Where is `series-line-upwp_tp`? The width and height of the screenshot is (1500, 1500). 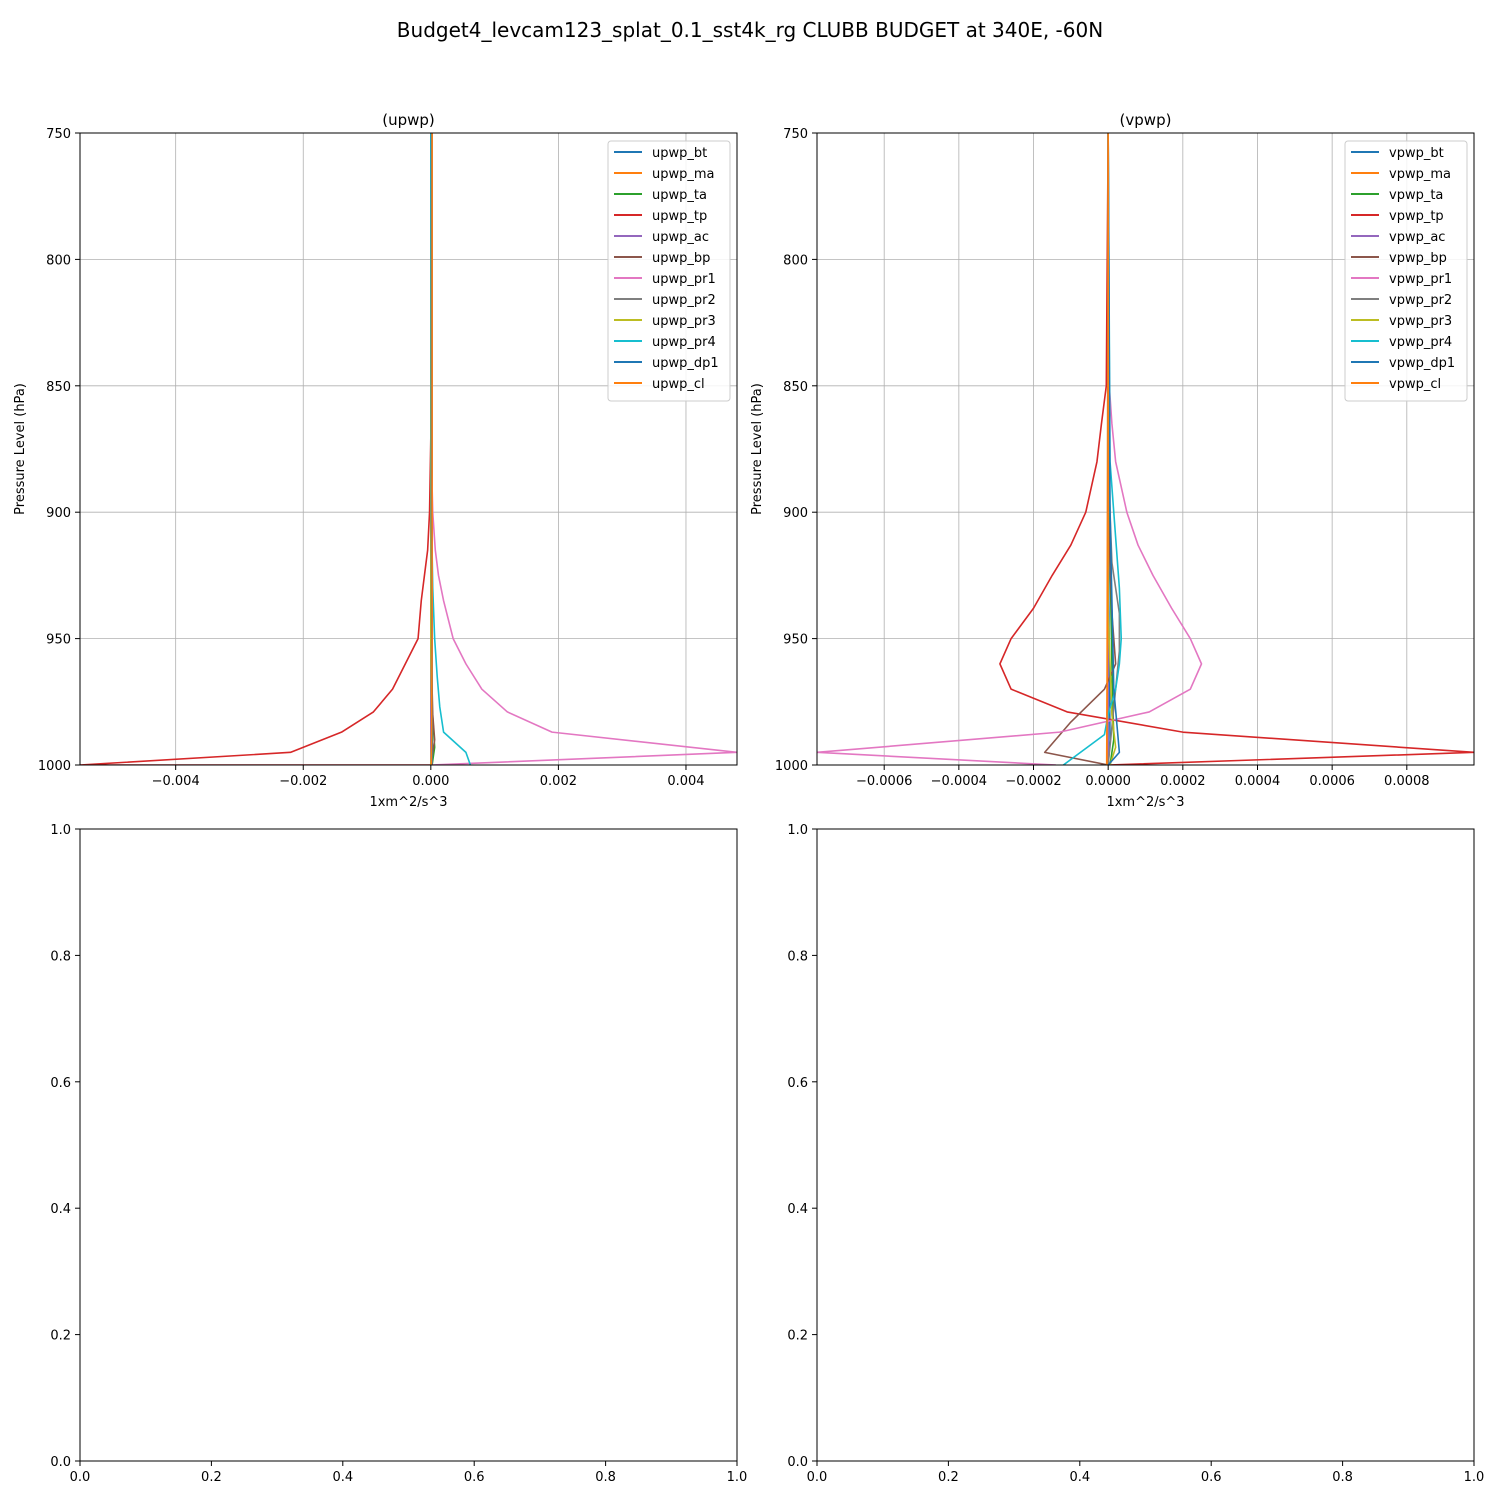
series-line-upwp_tp is located at coordinates (256, 449).